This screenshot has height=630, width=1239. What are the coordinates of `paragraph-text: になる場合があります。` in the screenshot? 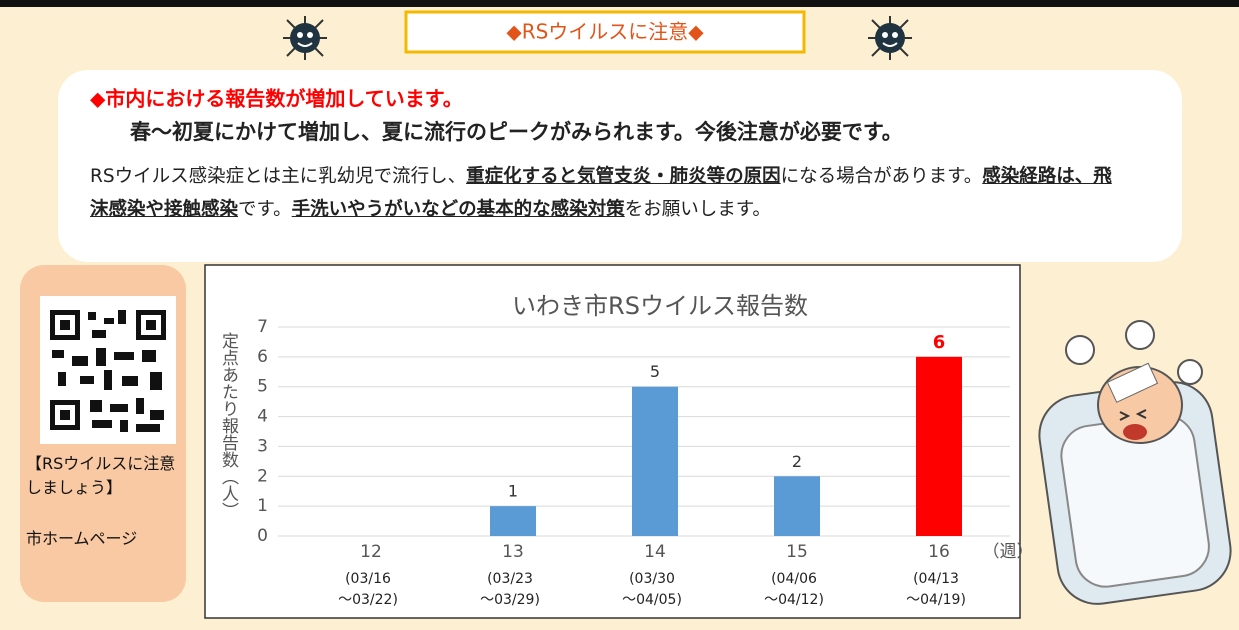 It's located at (881, 176).